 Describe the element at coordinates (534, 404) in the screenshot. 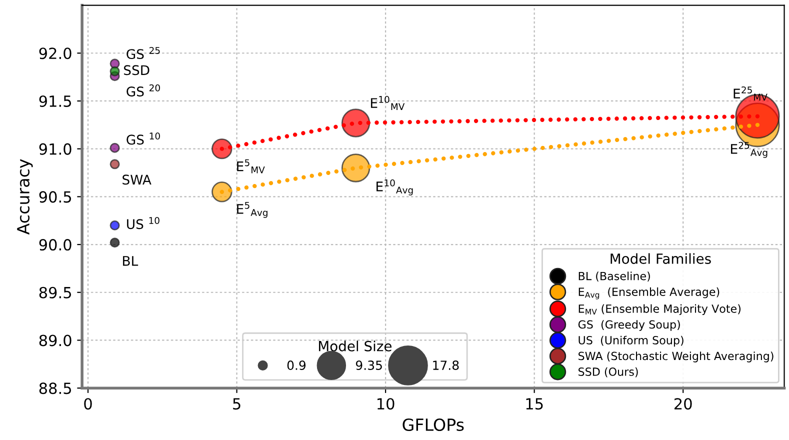

I see `x-tick-label: 15` at that location.